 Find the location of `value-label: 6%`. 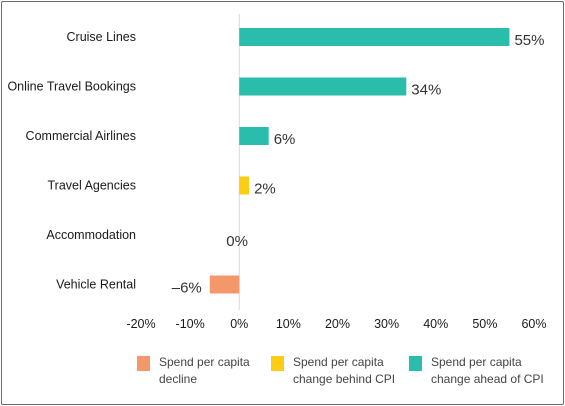

value-label: 6% is located at coordinates (285, 139).